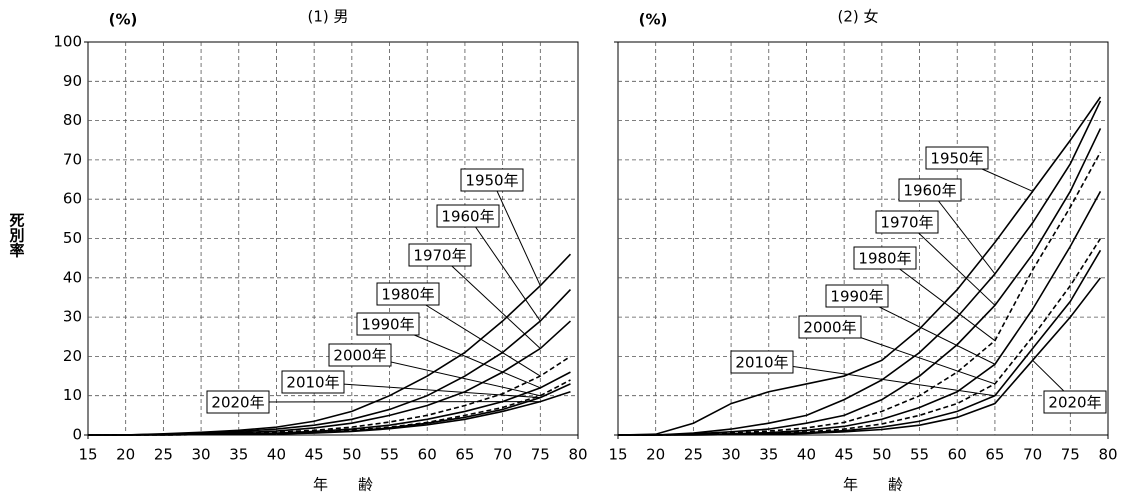 This screenshot has width=1131, height=496. What do you see at coordinates (72, 356) in the screenshot?
I see `y-tick-label: 20` at bounding box center [72, 356].